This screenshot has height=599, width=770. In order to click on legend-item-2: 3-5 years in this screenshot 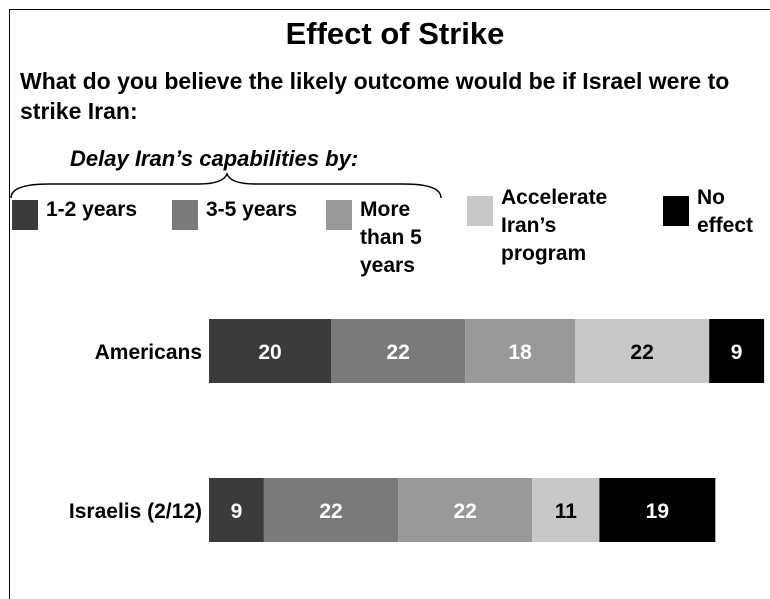, I will do `click(234, 213)`.